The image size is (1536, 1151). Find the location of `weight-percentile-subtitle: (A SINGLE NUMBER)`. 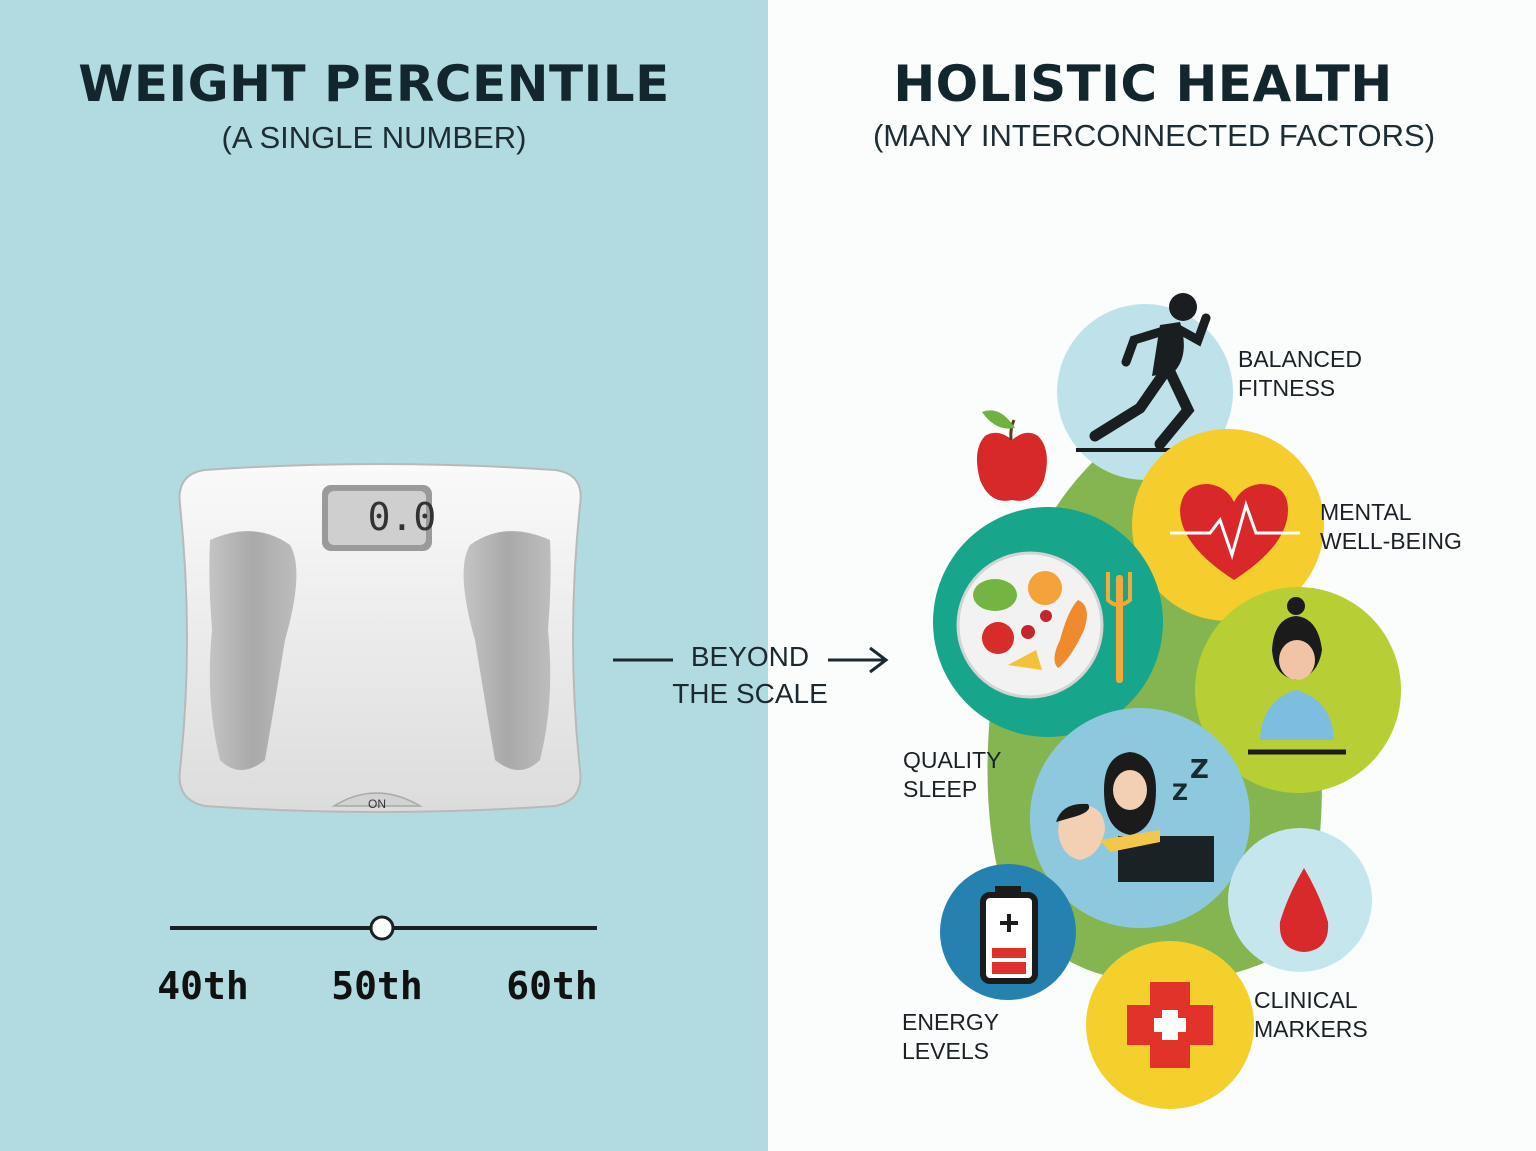

weight-percentile-subtitle: (A SINGLE NUMBER) is located at coordinates (374, 137).